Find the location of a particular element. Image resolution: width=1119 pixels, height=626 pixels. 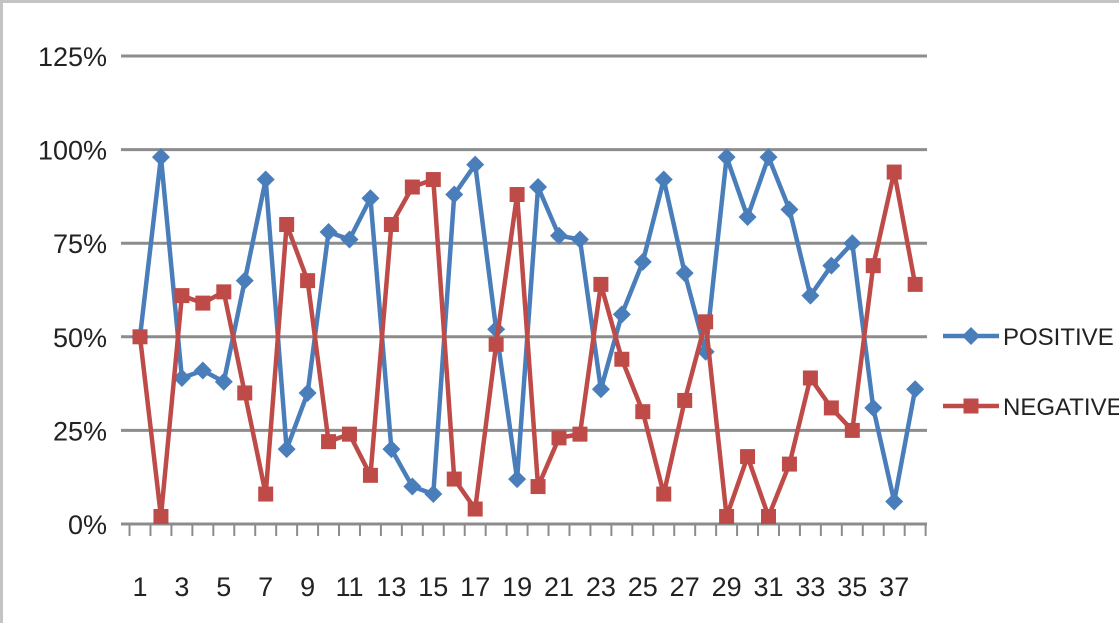

legend: POSITIVE NEGATIVE is located at coordinates (1031, 372).